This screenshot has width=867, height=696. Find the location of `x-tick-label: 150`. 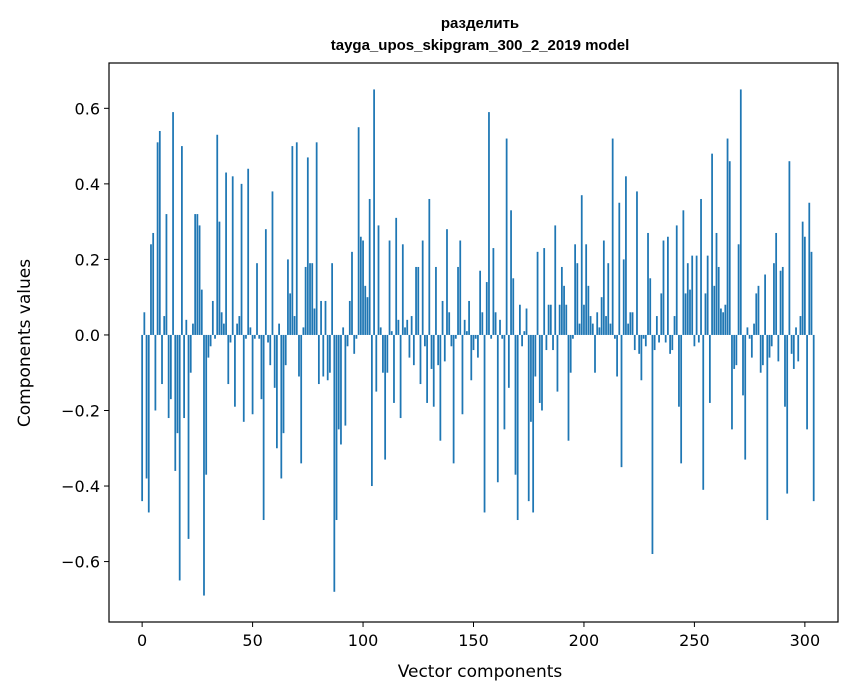

x-tick-label: 150 is located at coordinates (473, 640).